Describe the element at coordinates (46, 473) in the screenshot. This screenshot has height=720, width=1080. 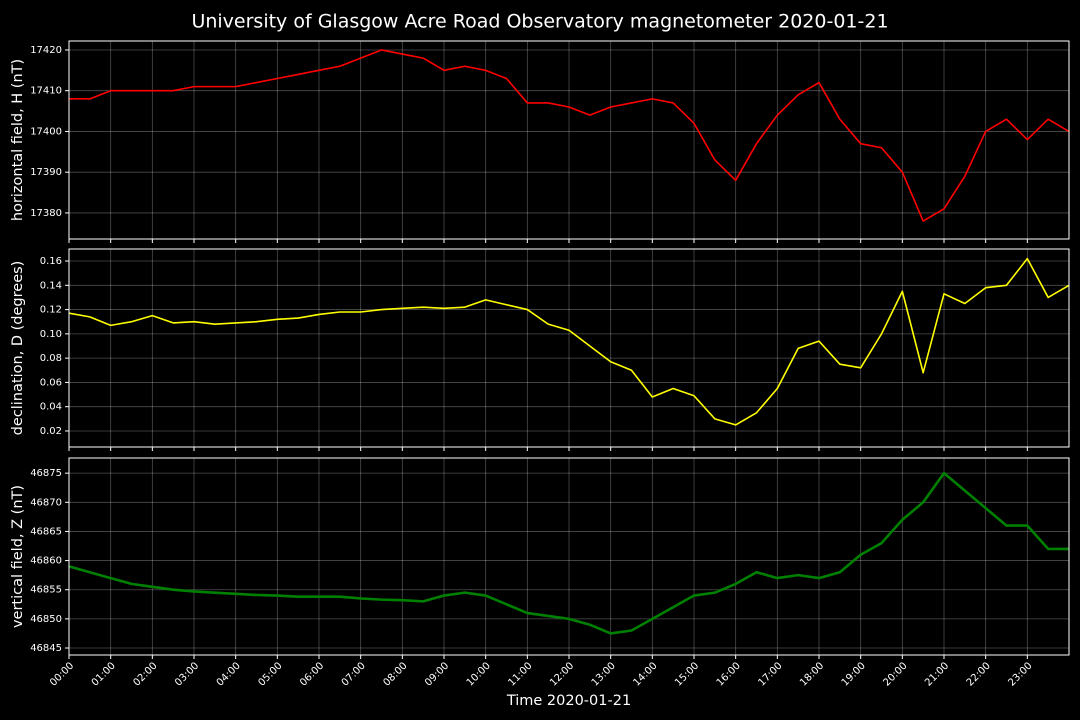
I see `y-tick-label: 46875` at that location.